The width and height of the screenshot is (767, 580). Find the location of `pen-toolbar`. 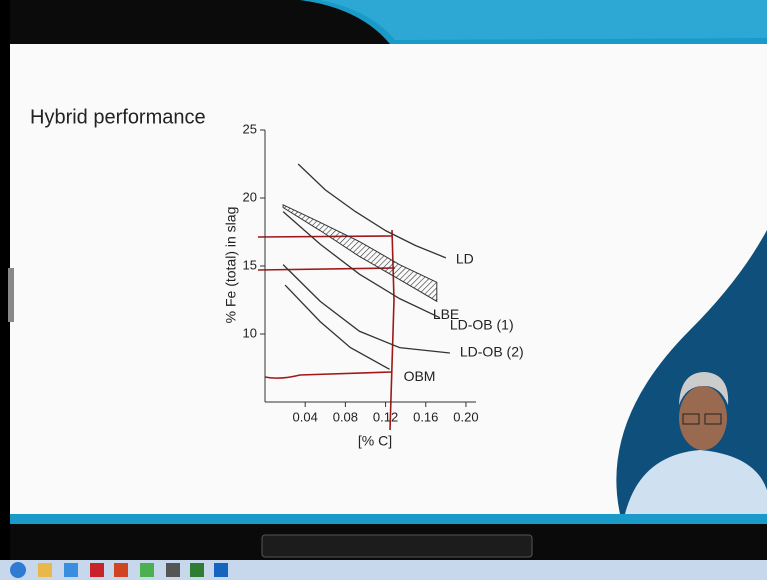

pen-toolbar is located at coordinates (397, 546).